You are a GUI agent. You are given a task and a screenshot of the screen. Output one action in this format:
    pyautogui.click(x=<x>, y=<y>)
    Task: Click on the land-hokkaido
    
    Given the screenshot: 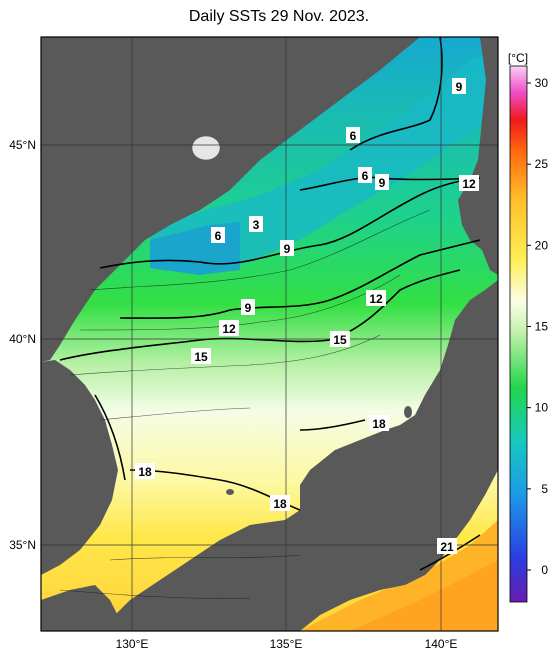 What is the action you would take?
    pyautogui.click(x=478, y=156)
    